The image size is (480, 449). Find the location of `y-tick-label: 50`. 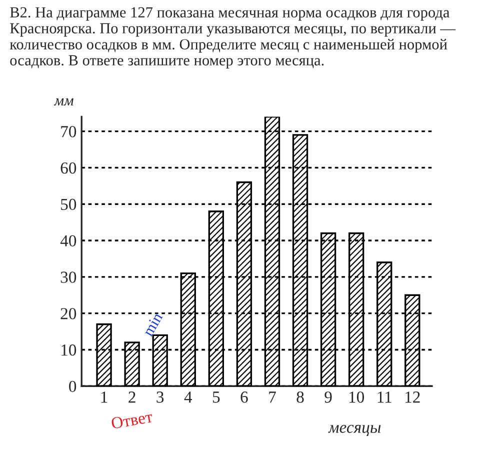

y-tick-label: 50 is located at coordinates (68, 204).